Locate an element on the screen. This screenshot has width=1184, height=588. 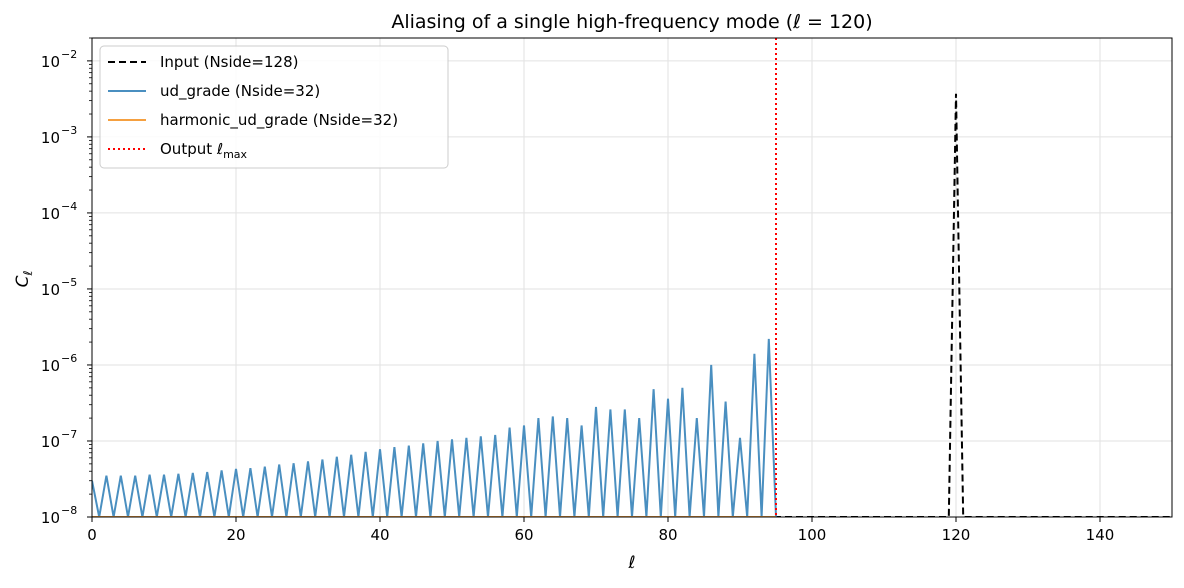
legend-label: Output ℓmax is located at coordinates (204, 150).